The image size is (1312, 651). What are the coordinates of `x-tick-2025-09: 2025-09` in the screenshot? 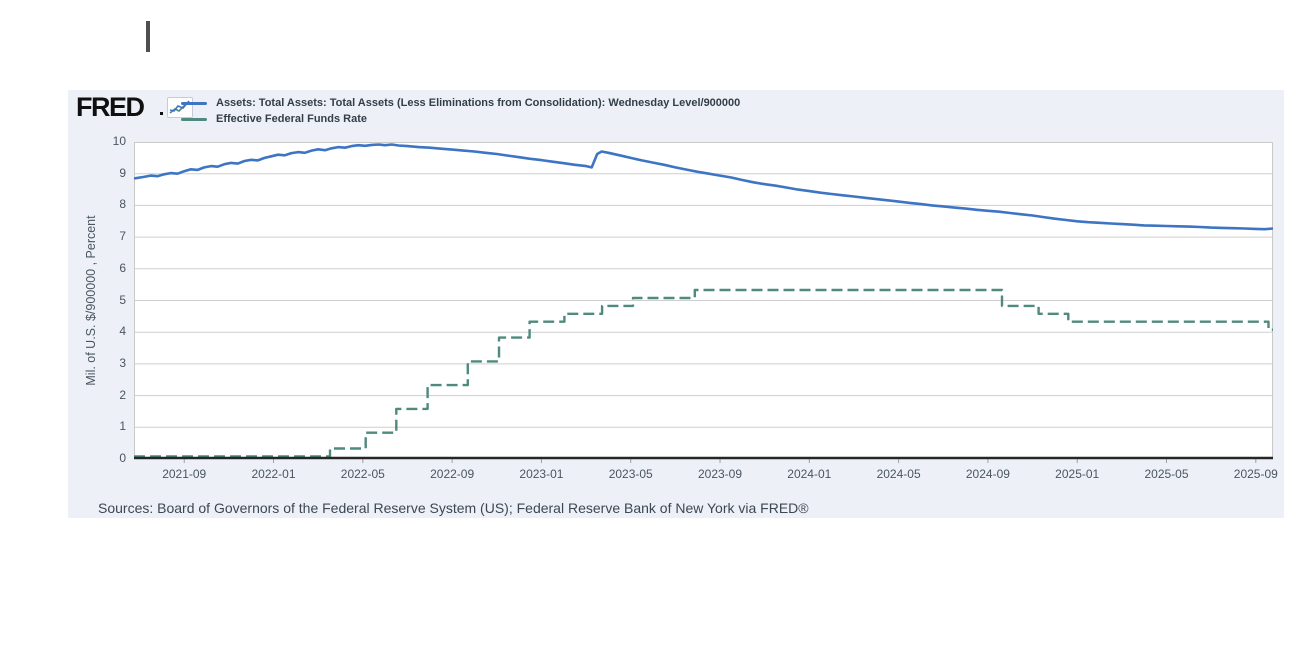 It's located at (1255, 474).